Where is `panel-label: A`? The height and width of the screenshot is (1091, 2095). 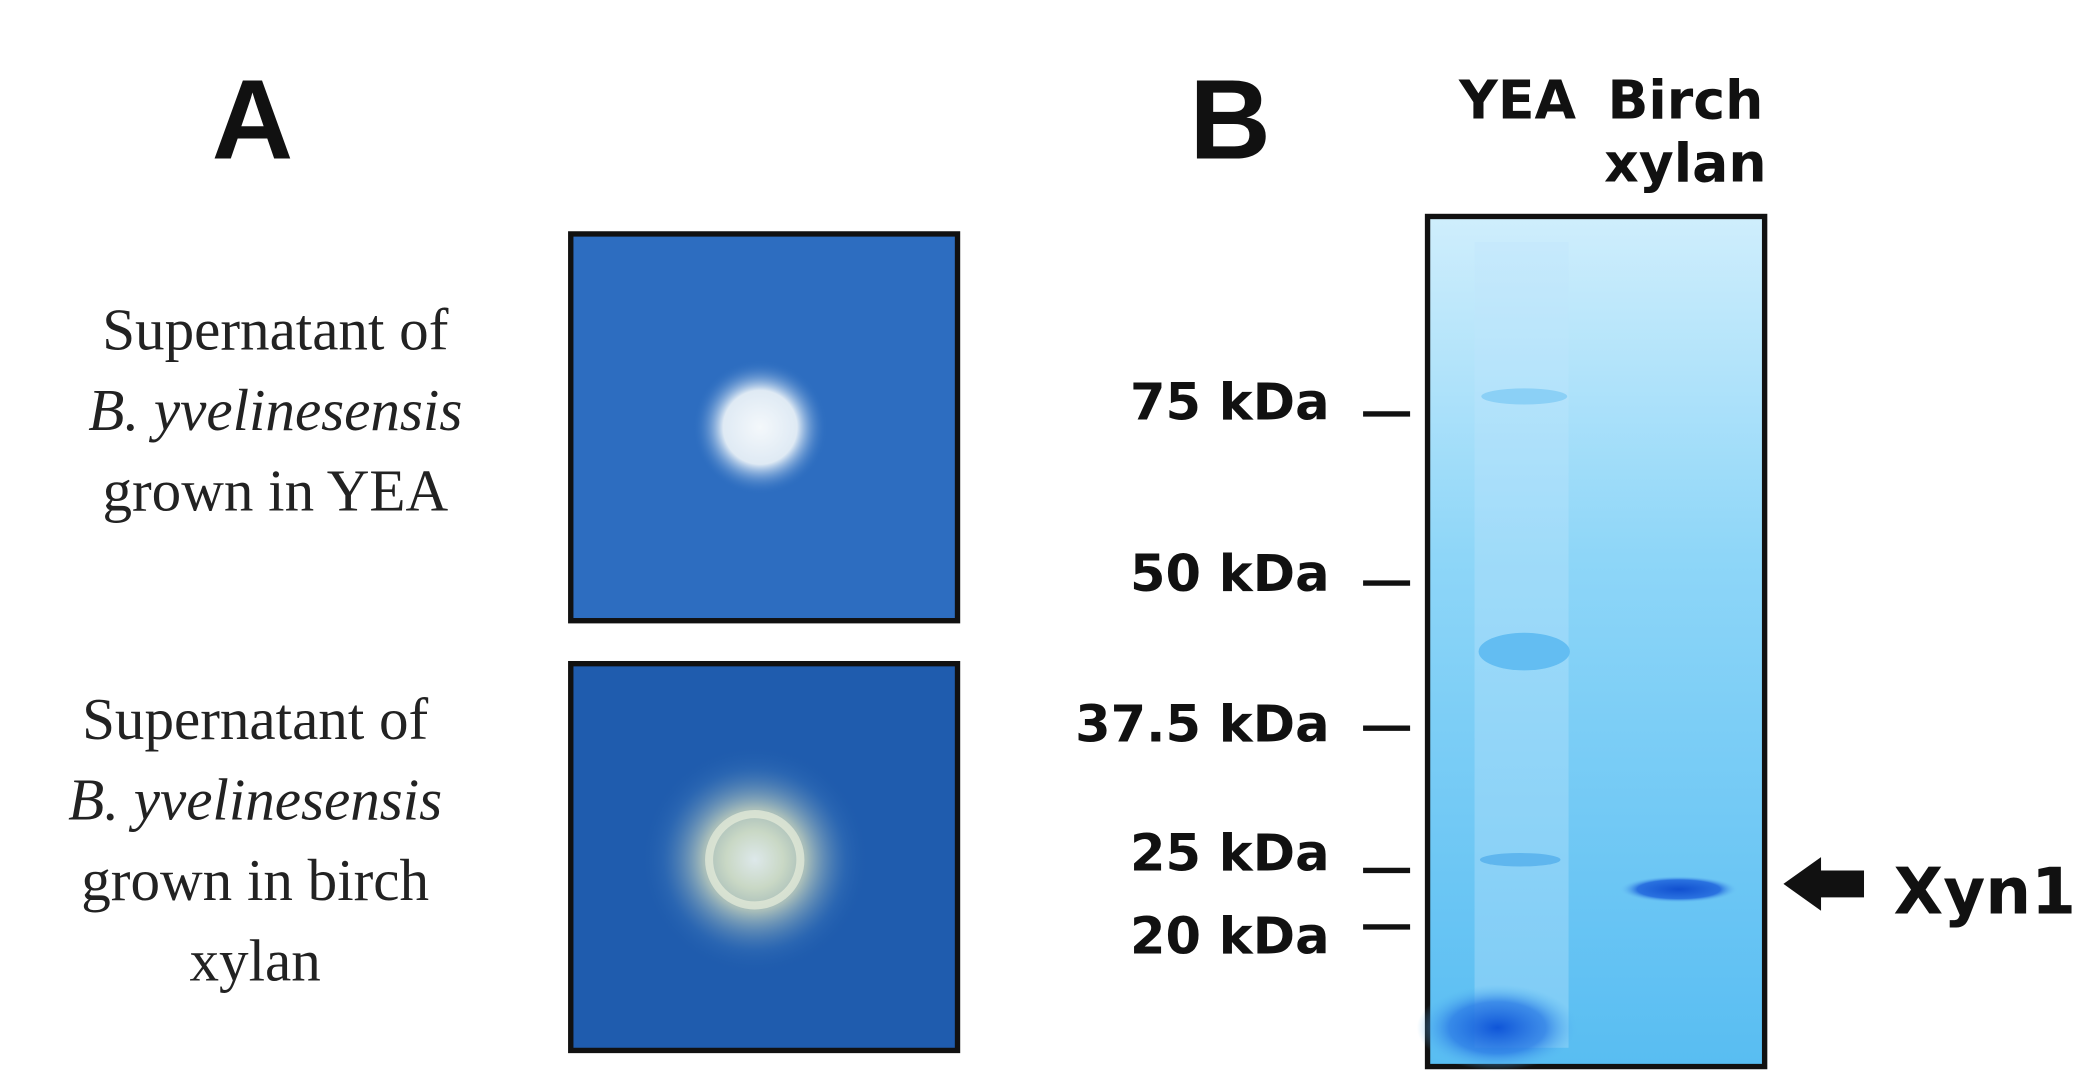
panel-label: A is located at coordinates (252, 120).